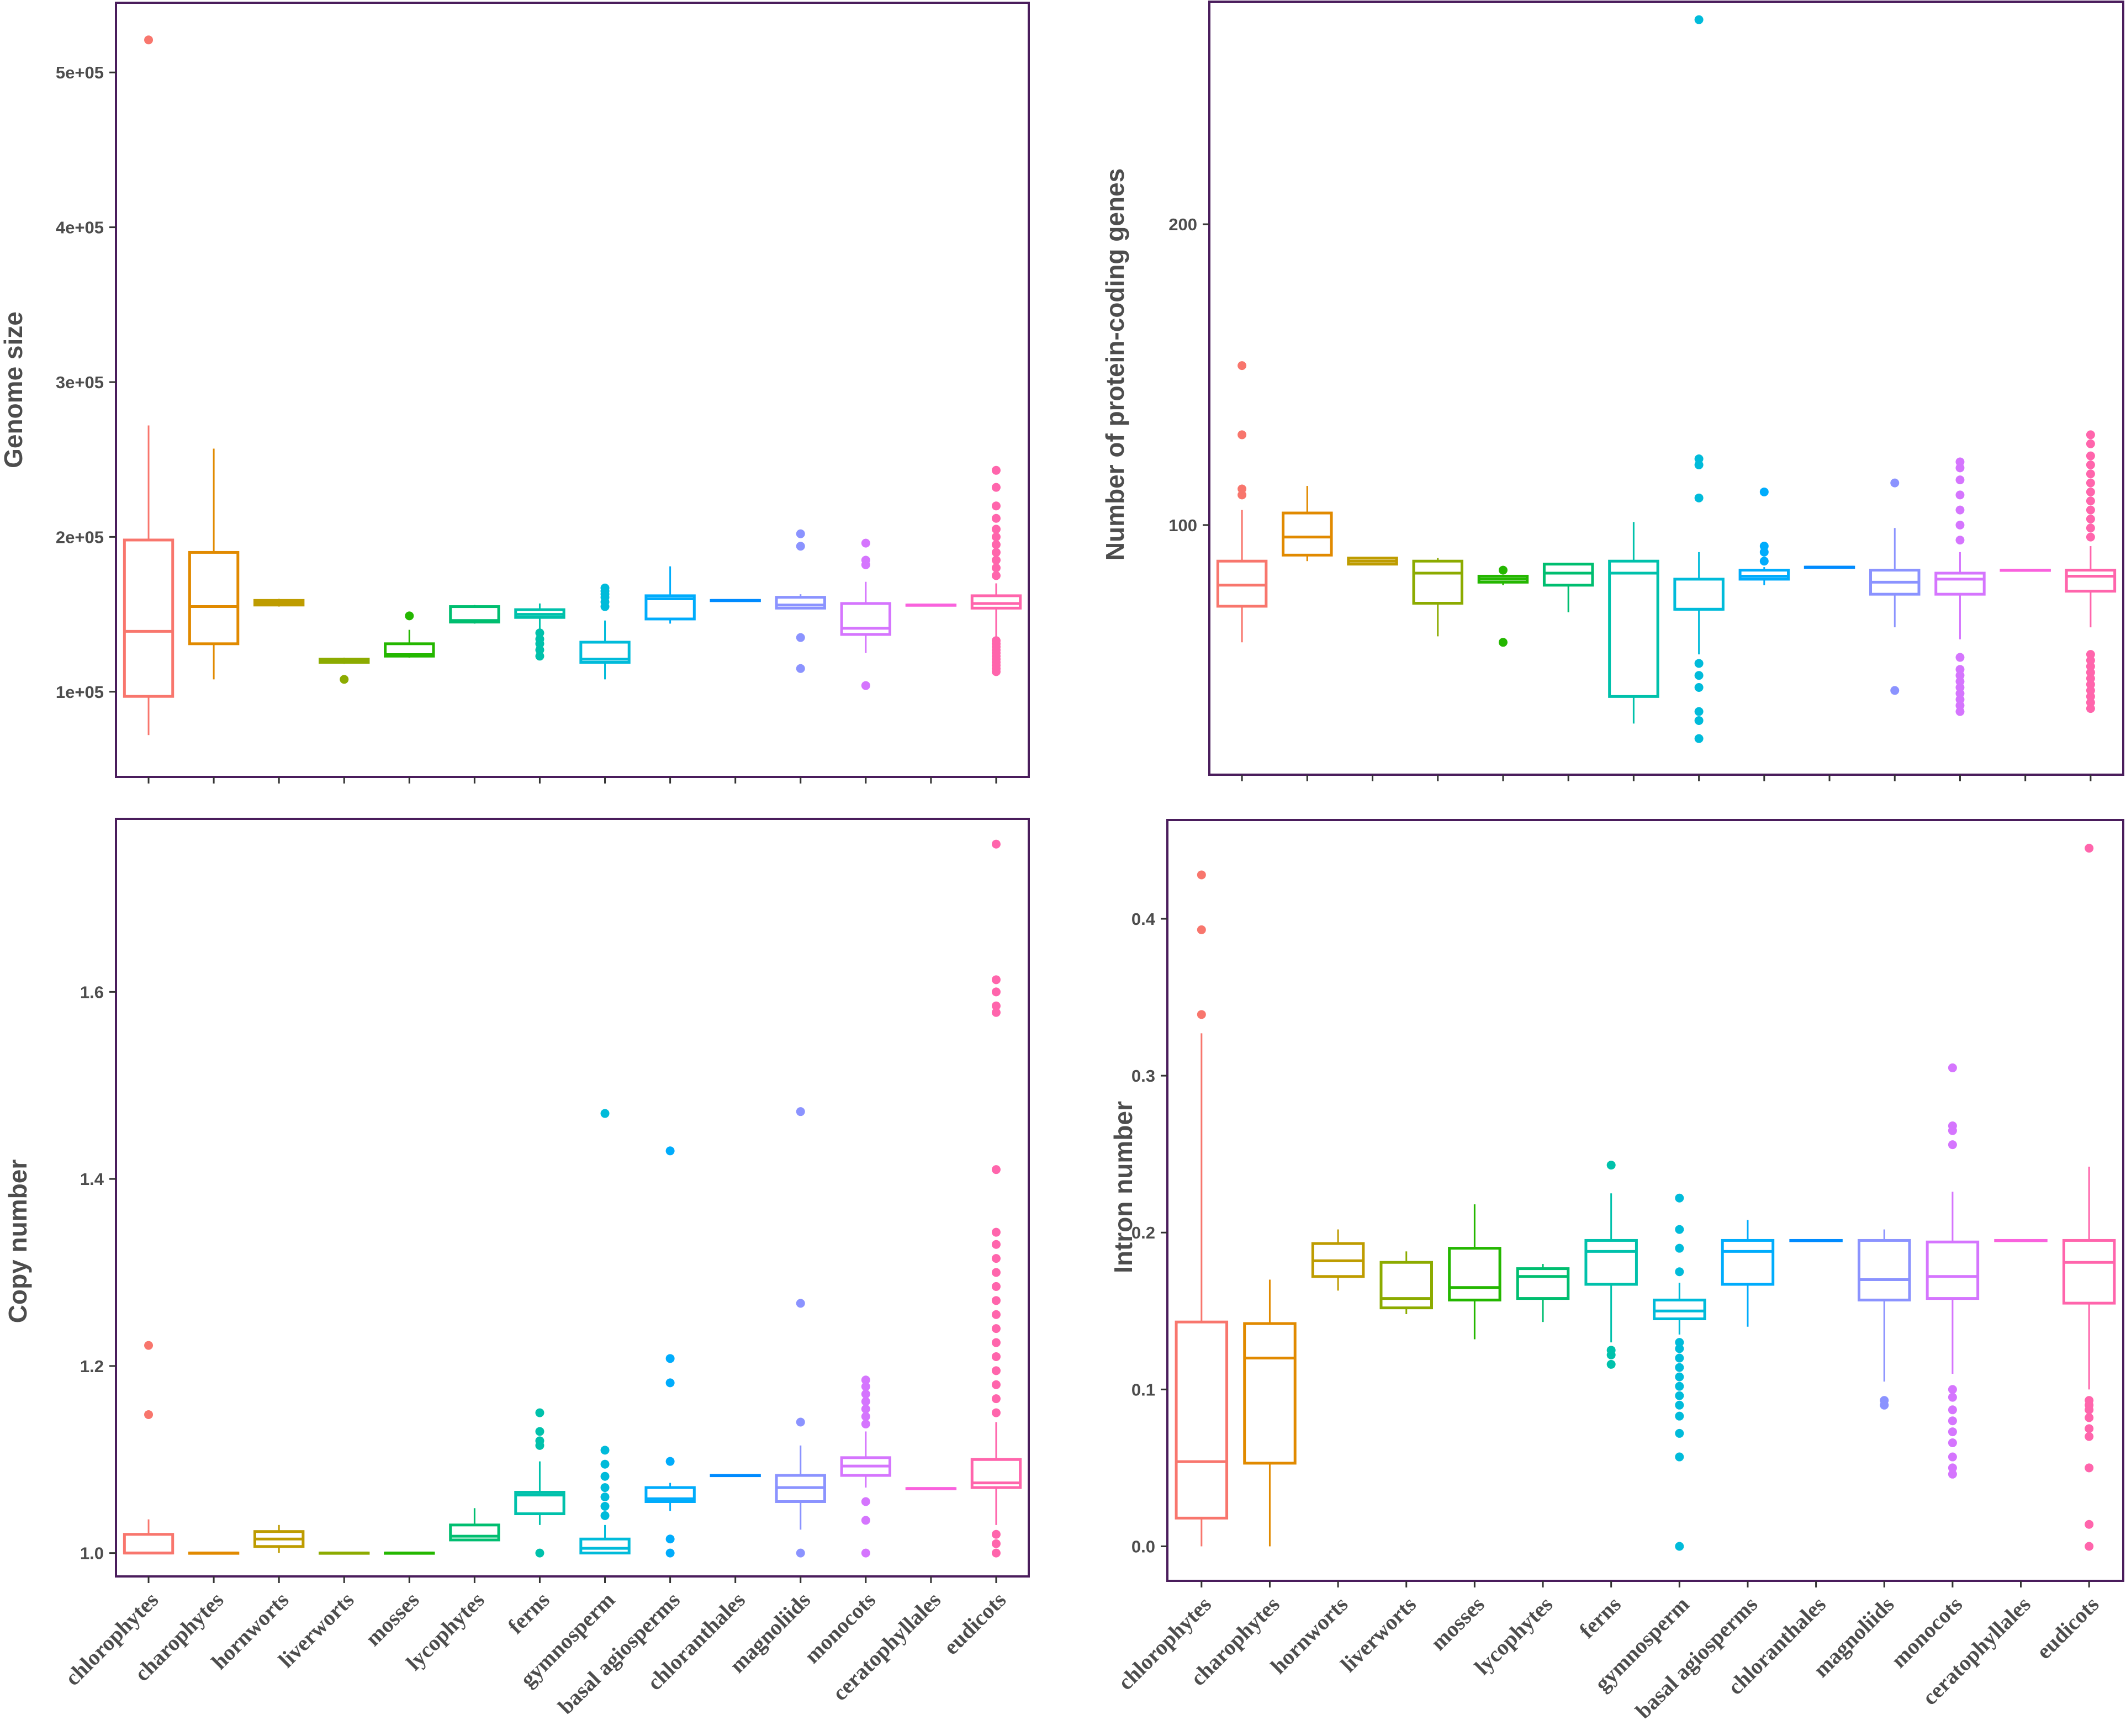 This screenshot has height=1736, width=2126. Describe the element at coordinates (92, 1179) in the screenshot. I see `y-tick-label: 1.4` at that location.